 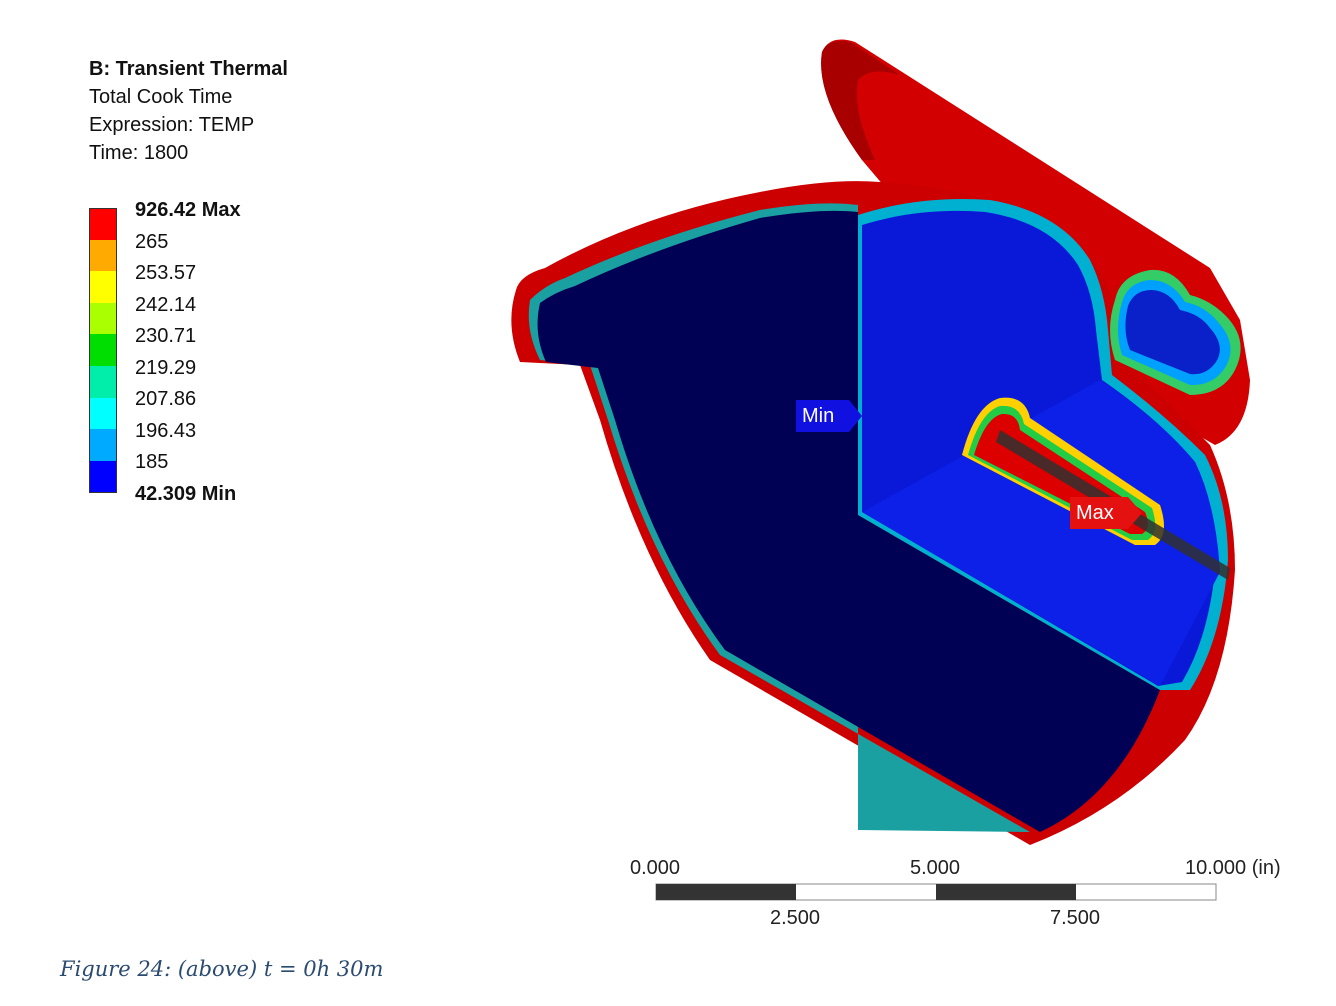 I want to click on scale-label-2-5: 2.500, so click(x=795, y=918).